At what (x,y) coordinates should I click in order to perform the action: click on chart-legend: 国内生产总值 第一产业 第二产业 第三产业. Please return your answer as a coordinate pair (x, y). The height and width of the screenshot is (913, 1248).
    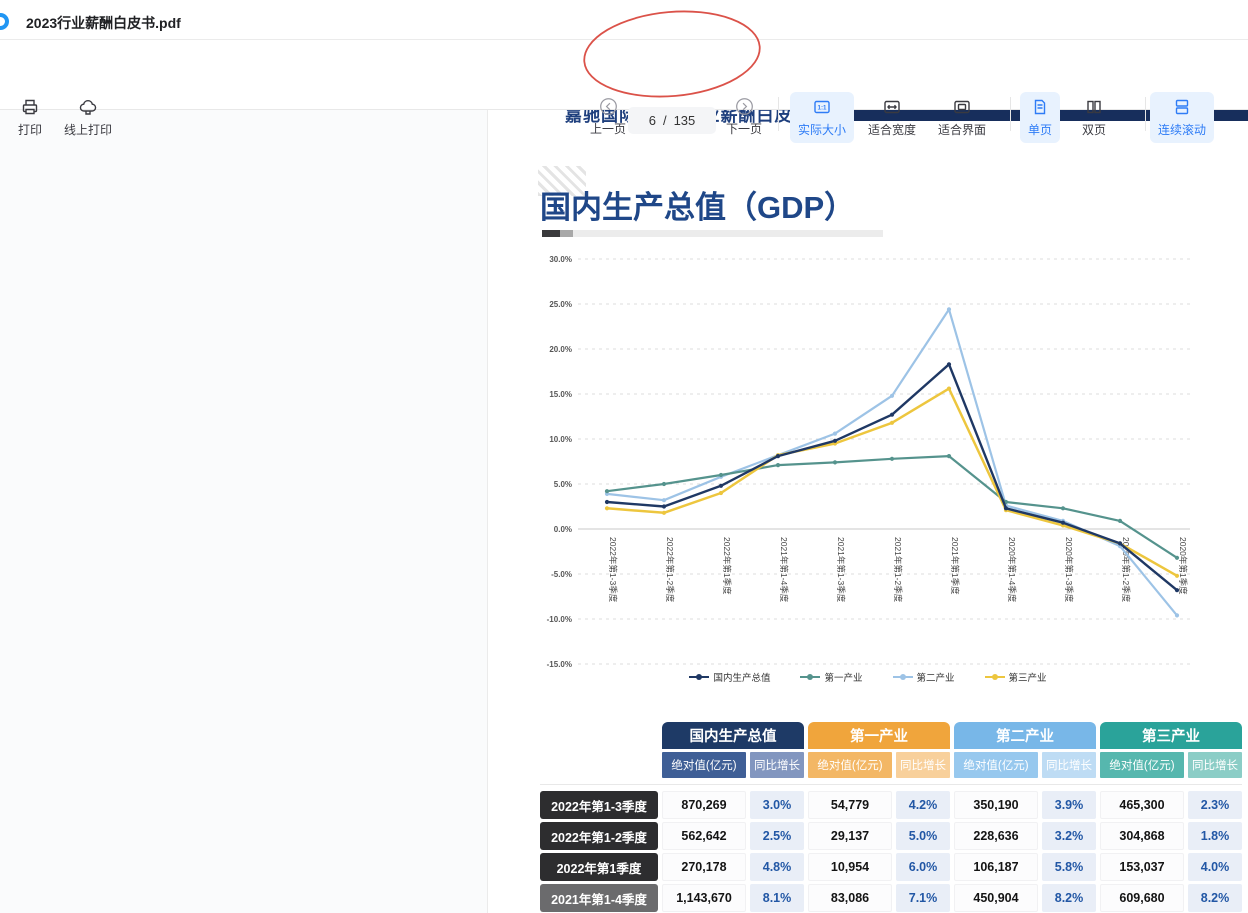
    Looking at the image, I should click on (868, 677).